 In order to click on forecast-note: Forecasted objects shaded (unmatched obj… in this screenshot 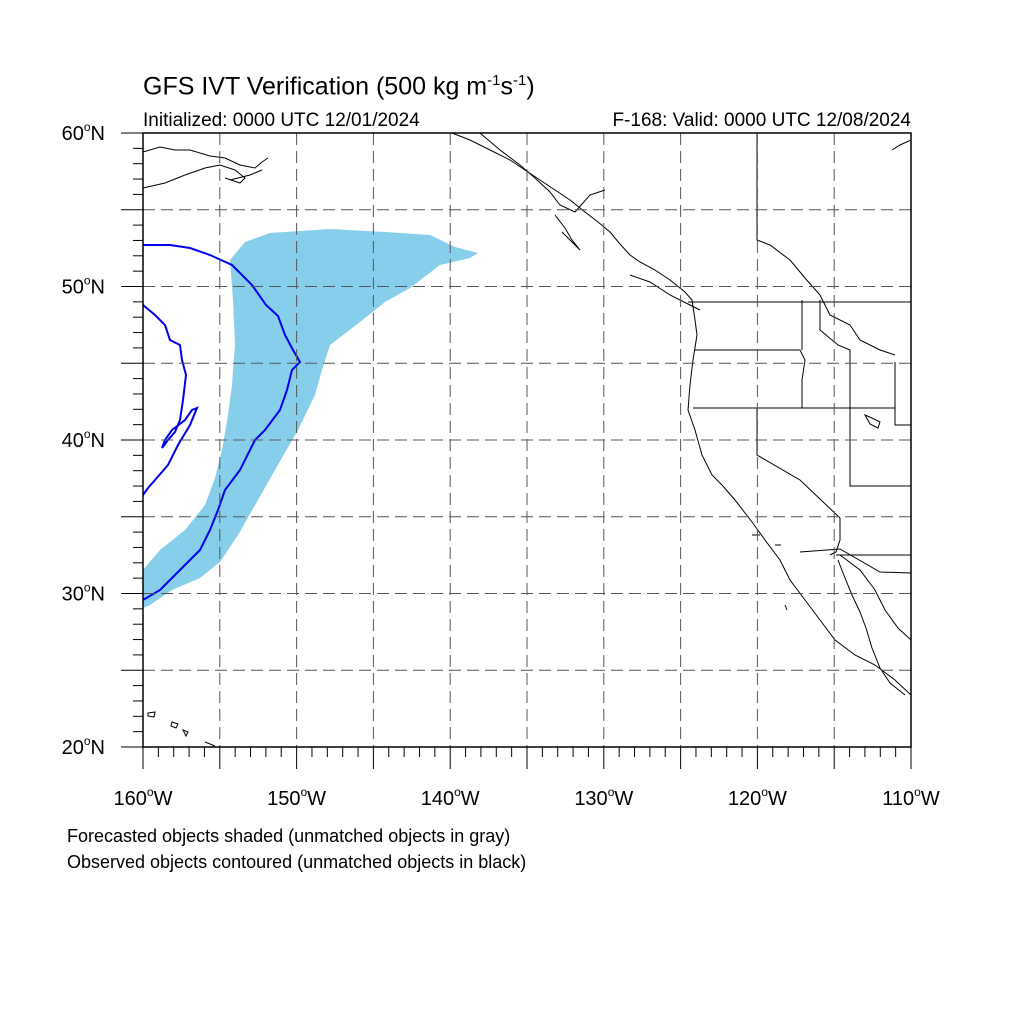, I will do `click(289, 836)`.